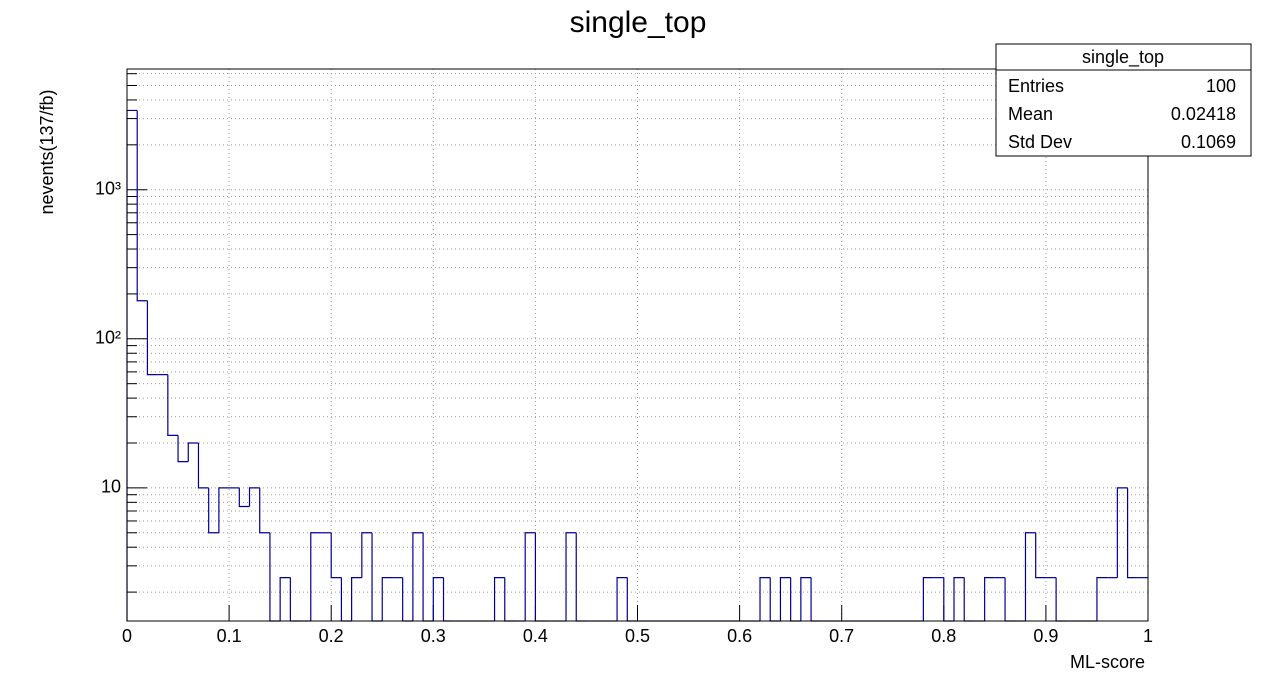  What do you see at coordinates (1123, 57) in the screenshot?
I see `stats-title: single_top` at bounding box center [1123, 57].